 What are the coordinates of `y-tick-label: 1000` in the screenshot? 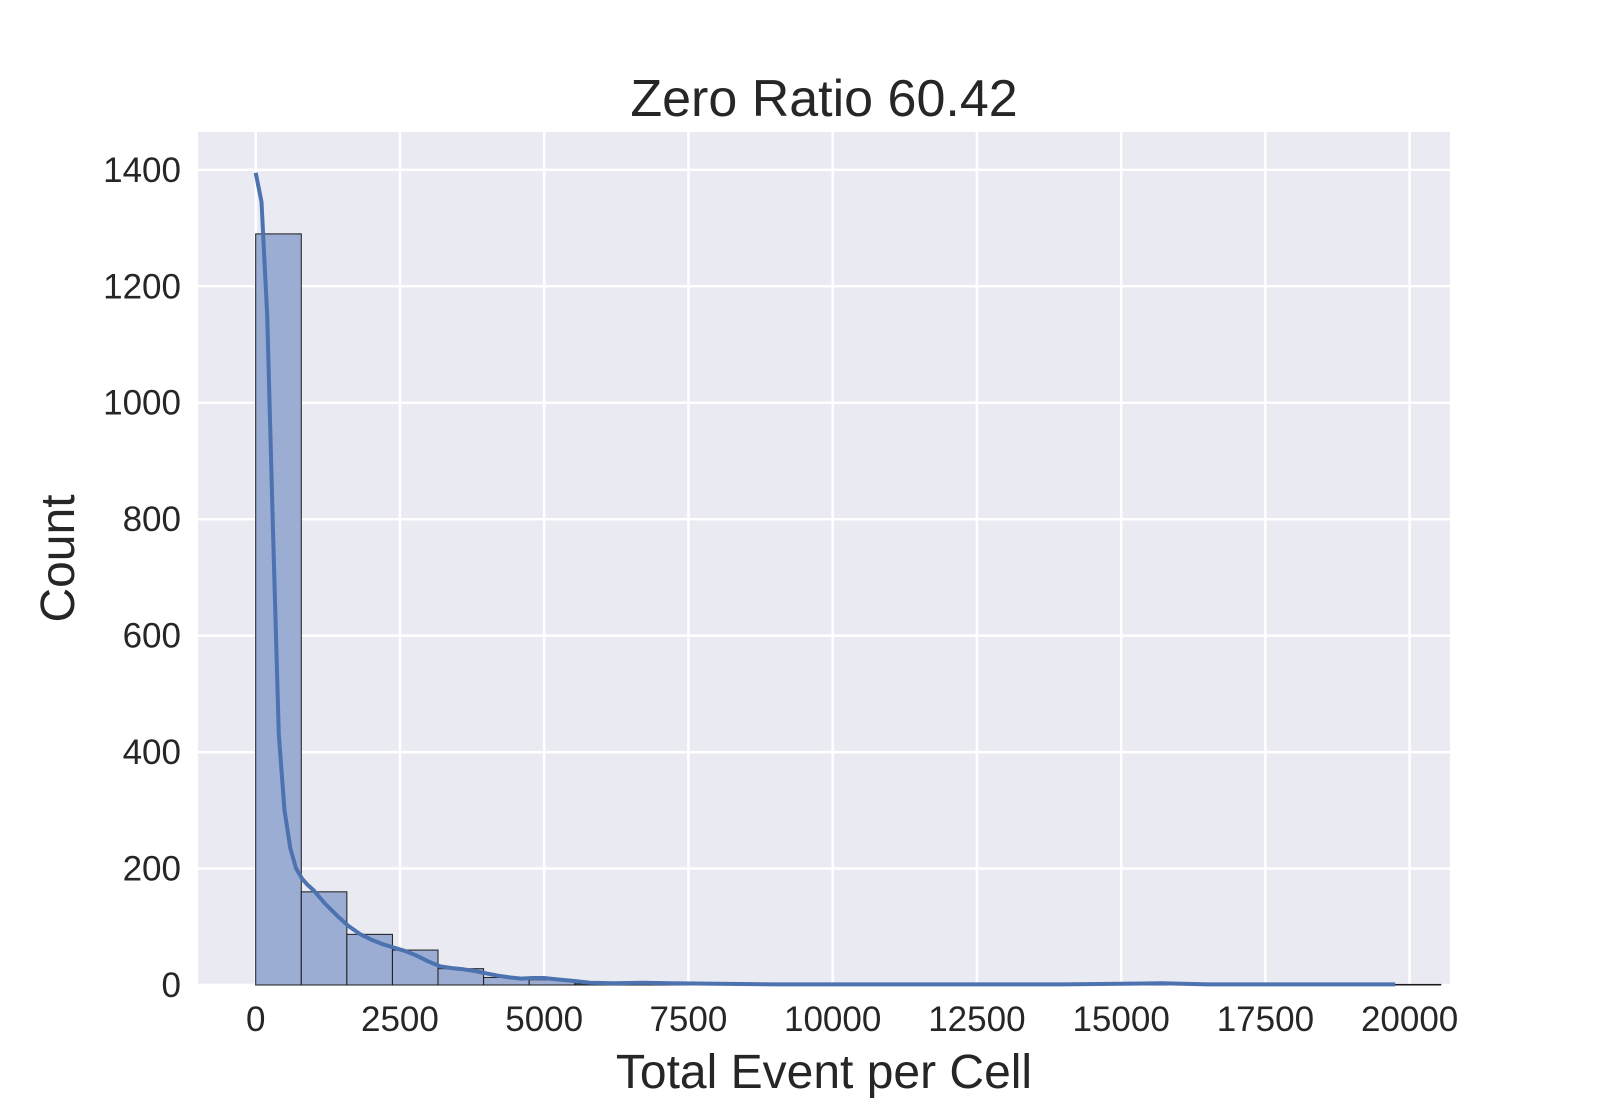 It's located at (142, 403).